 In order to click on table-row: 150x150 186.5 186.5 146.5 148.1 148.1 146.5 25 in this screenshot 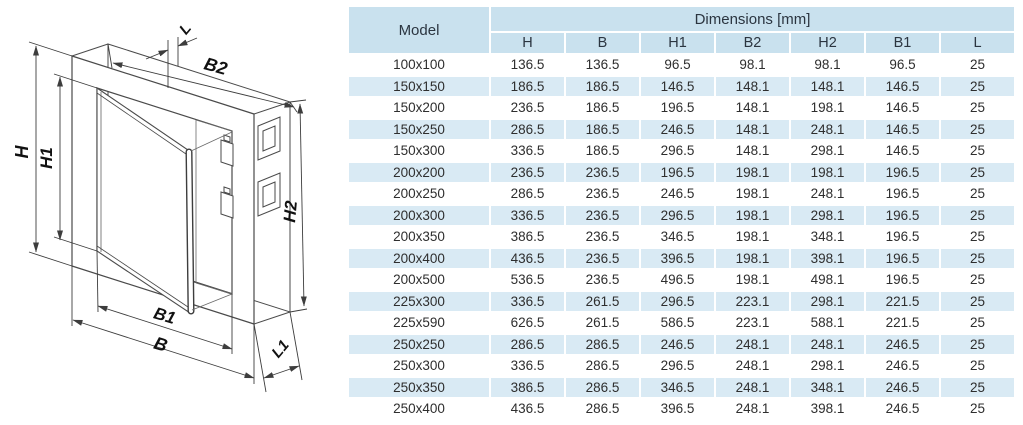, I will do `click(681, 86)`.